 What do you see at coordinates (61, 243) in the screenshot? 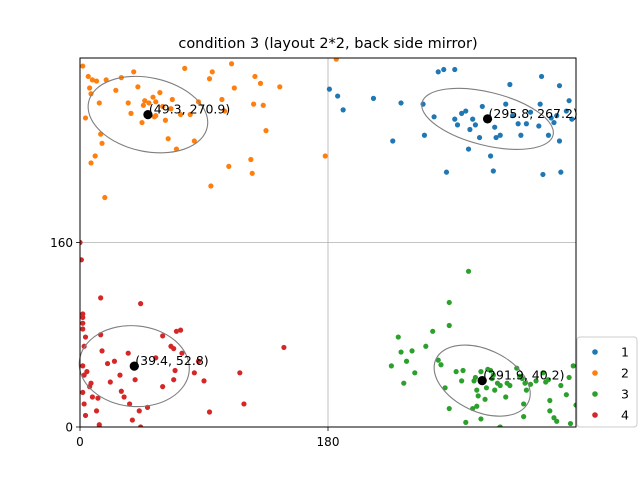
I see `y-tick-label: 160` at bounding box center [61, 243].